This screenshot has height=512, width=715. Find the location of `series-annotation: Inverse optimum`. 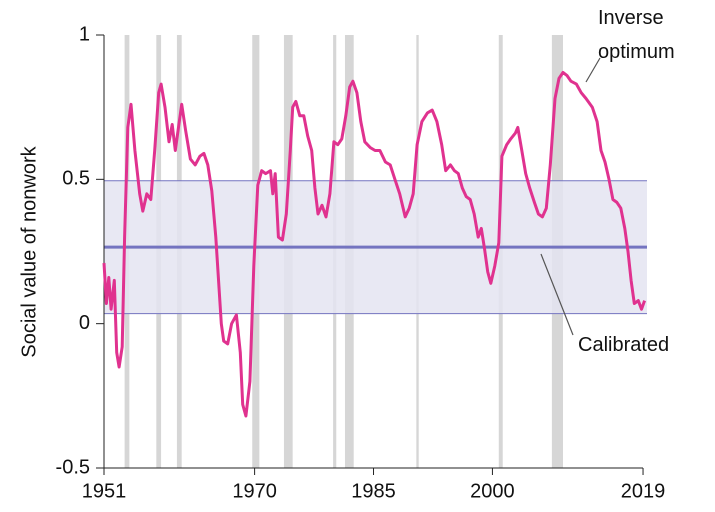

series-annotation: Inverse optimum is located at coordinates (636, 35).